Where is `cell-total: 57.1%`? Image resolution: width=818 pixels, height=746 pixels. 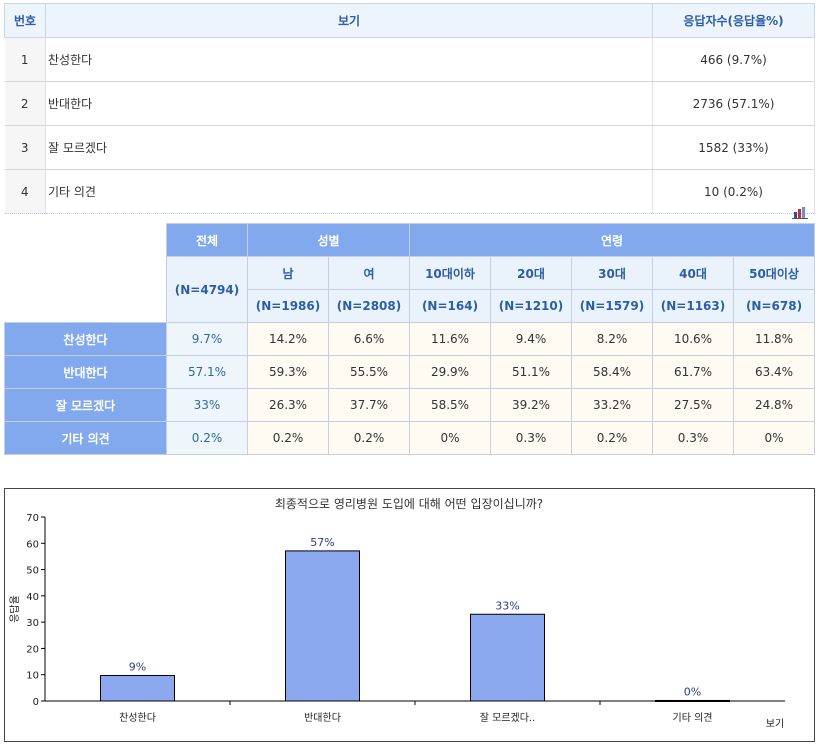
cell-total: 57.1% is located at coordinates (207, 372).